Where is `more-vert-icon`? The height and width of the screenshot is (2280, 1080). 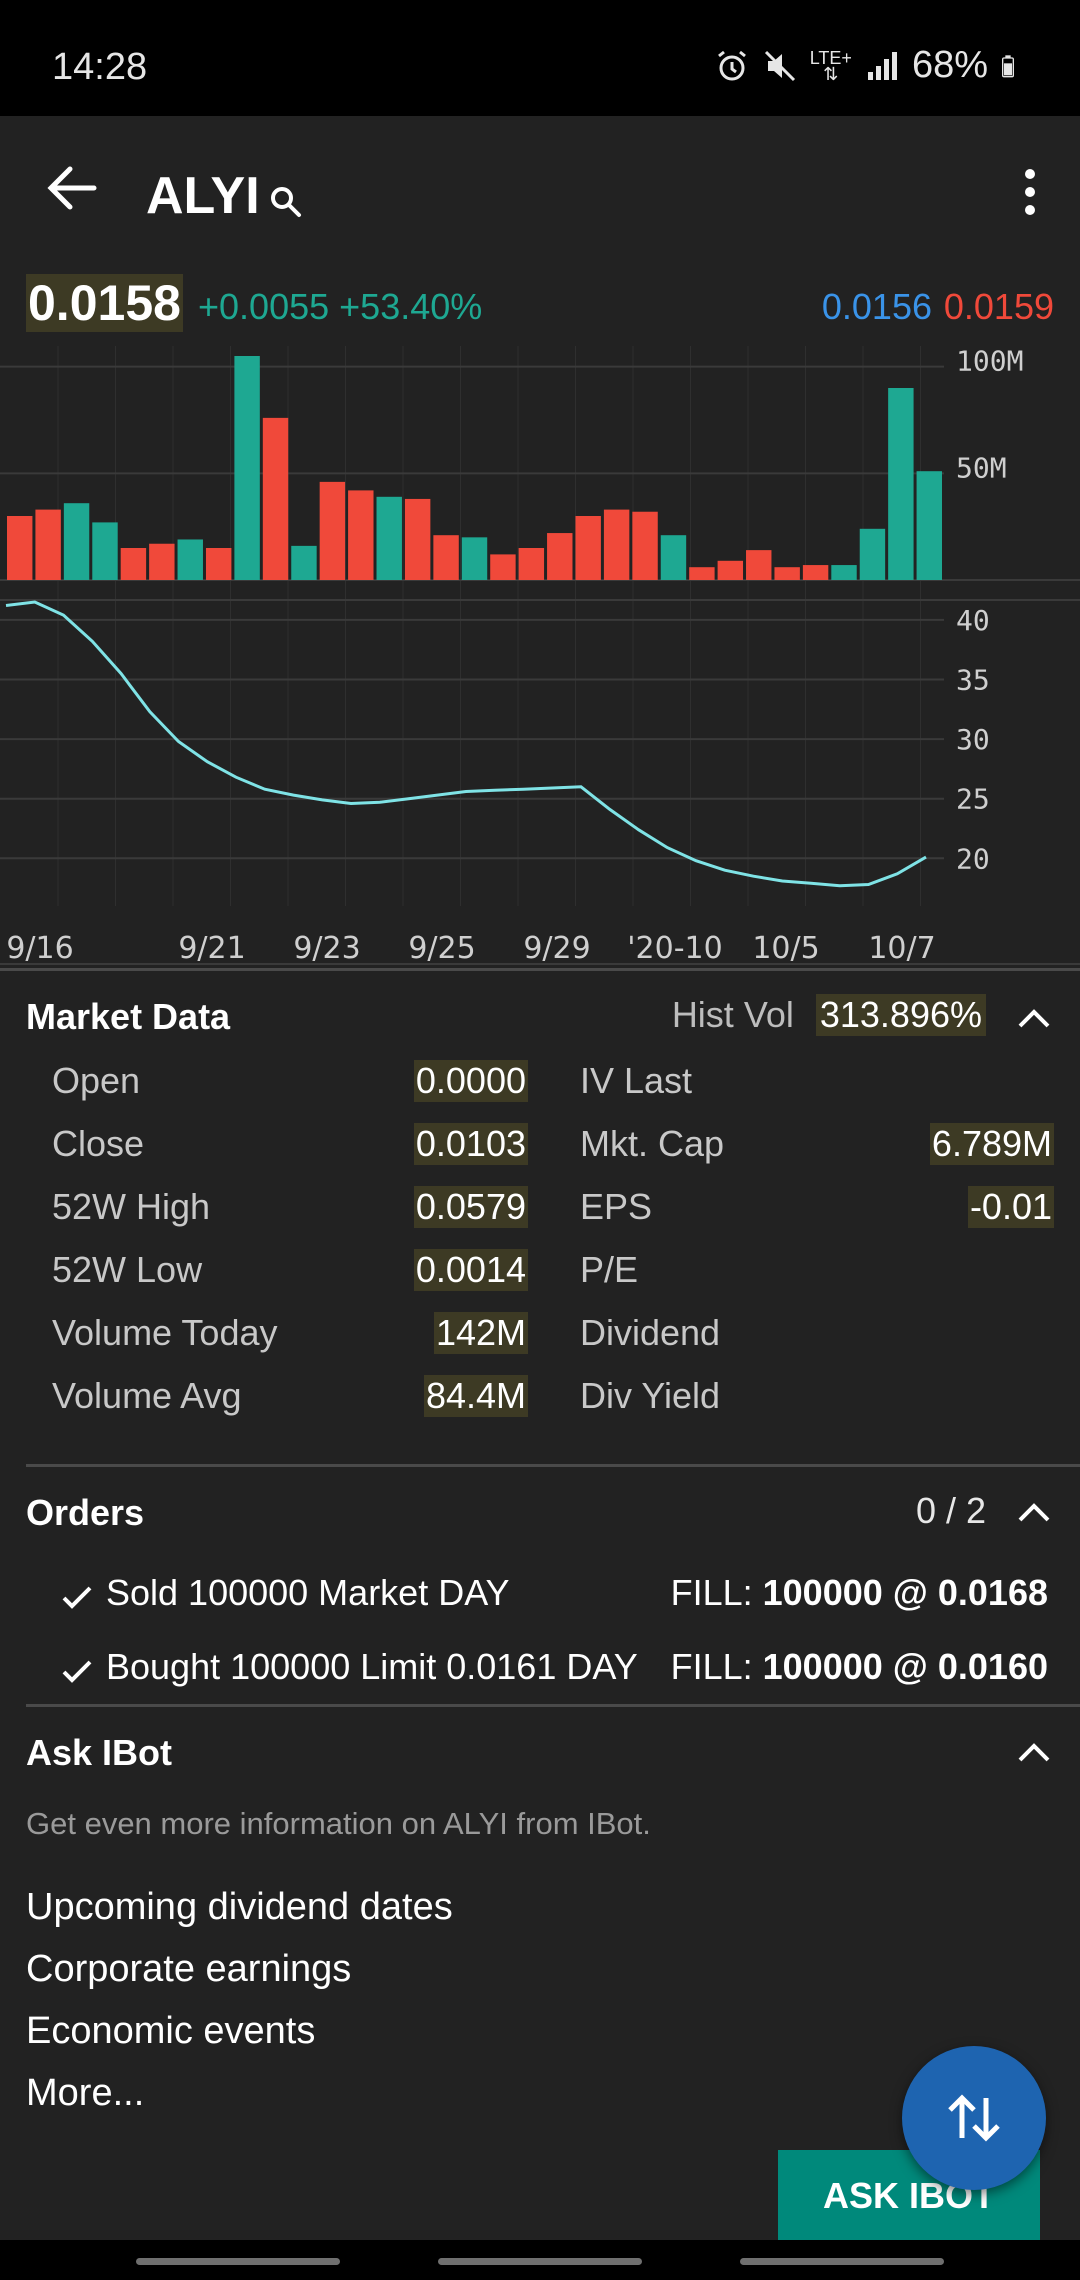
more-vert-icon is located at coordinates (1030, 192).